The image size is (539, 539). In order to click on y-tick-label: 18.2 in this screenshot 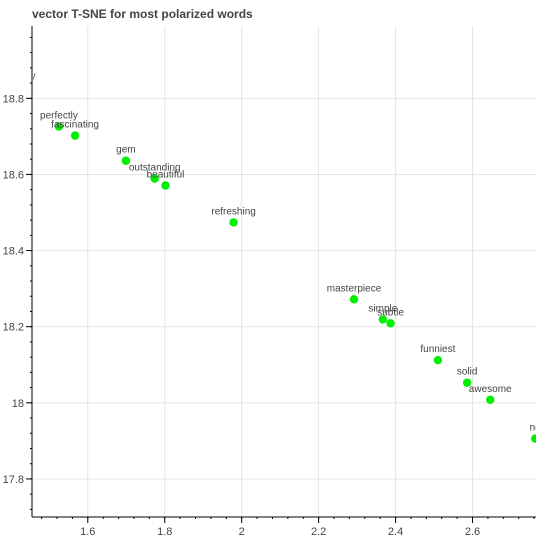, I will do `click(13, 328)`.